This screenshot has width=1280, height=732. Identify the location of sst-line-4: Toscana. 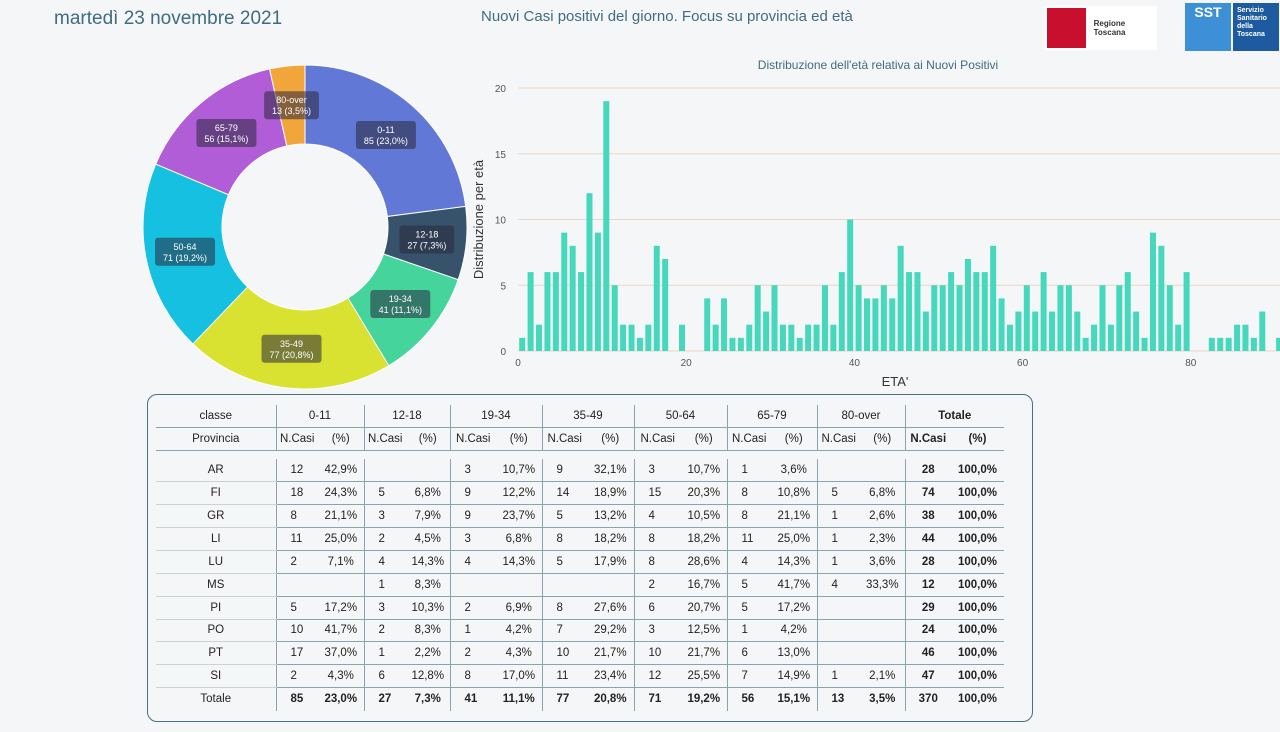
(1251, 34).